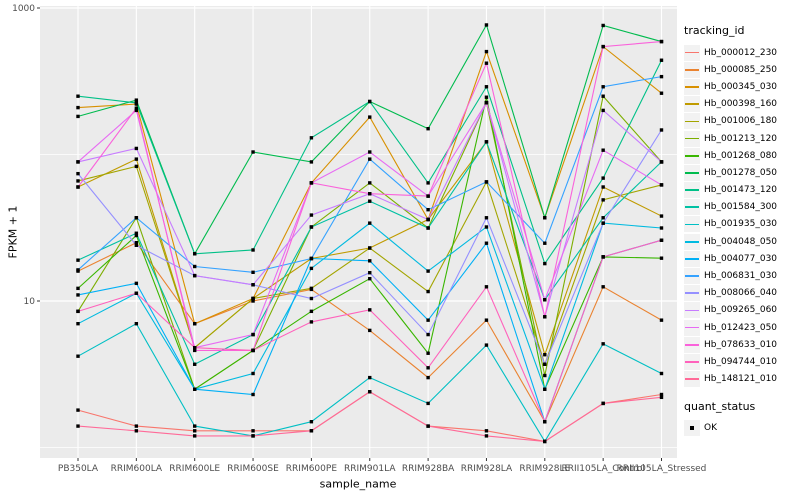  Describe the element at coordinates (741, 241) in the screenshot. I see `legend-item-label: Hb_004048_050` at that location.